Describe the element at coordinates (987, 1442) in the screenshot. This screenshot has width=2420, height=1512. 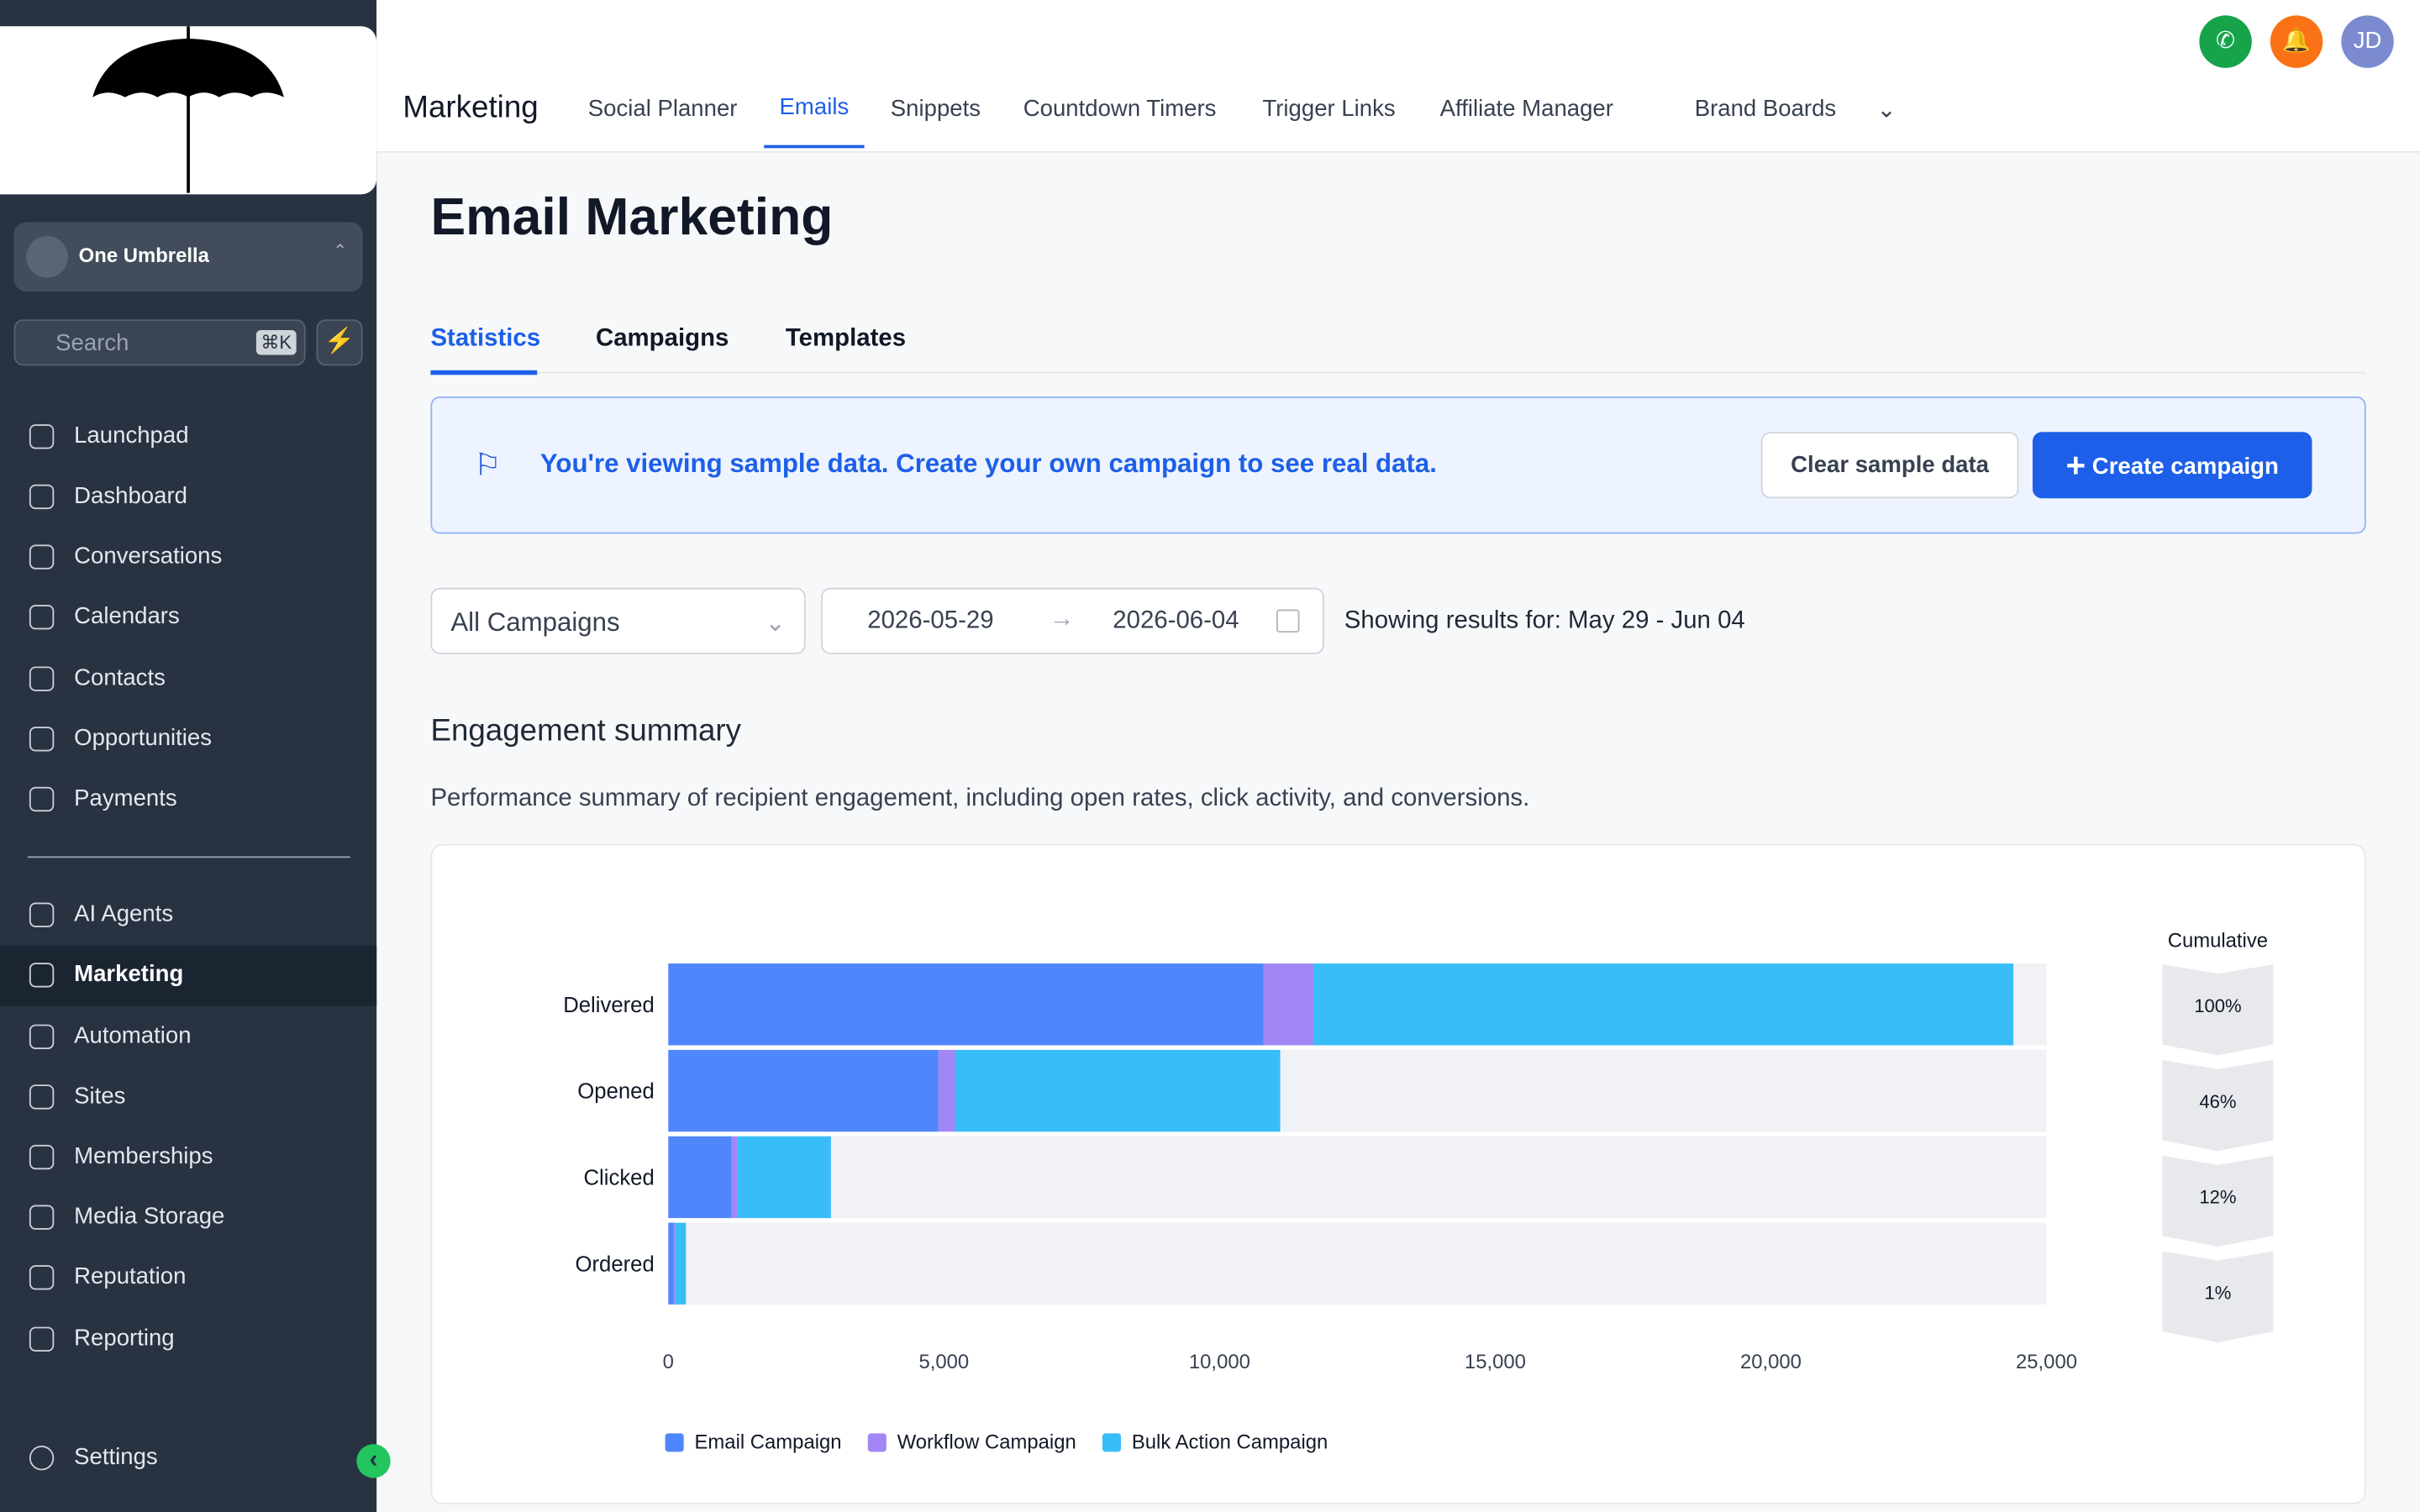
I see `legend-label: Workflow Campaign` at that location.